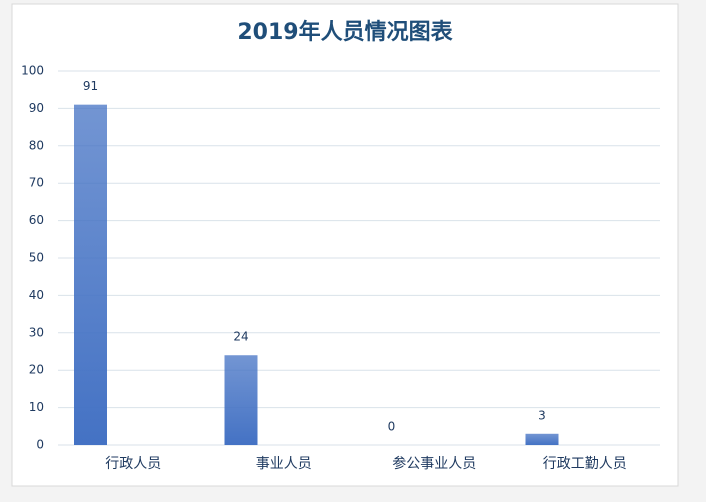 The image size is (706, 502). Describe the element at coordinates (284, 464) in the screenshot. I see `x-tick-label: 事业人员` at that location.